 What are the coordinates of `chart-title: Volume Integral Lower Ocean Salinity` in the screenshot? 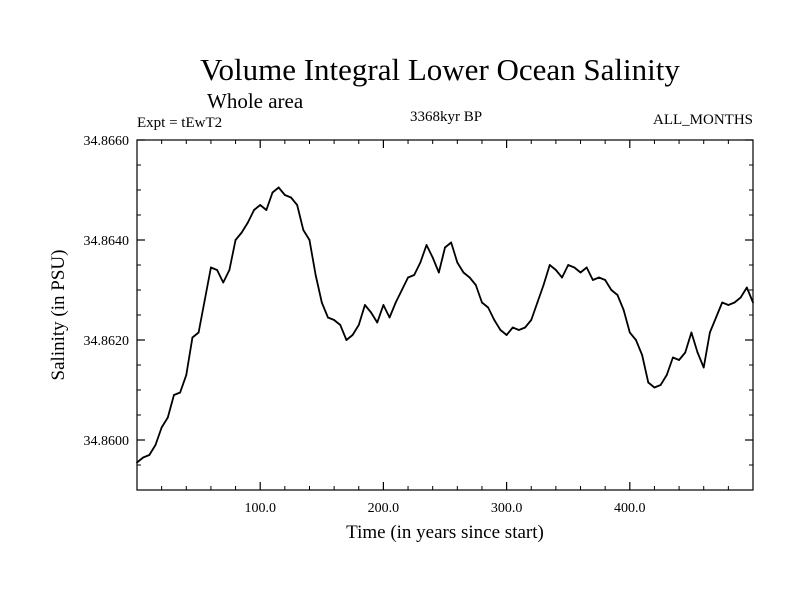 It's located at (440, 69).